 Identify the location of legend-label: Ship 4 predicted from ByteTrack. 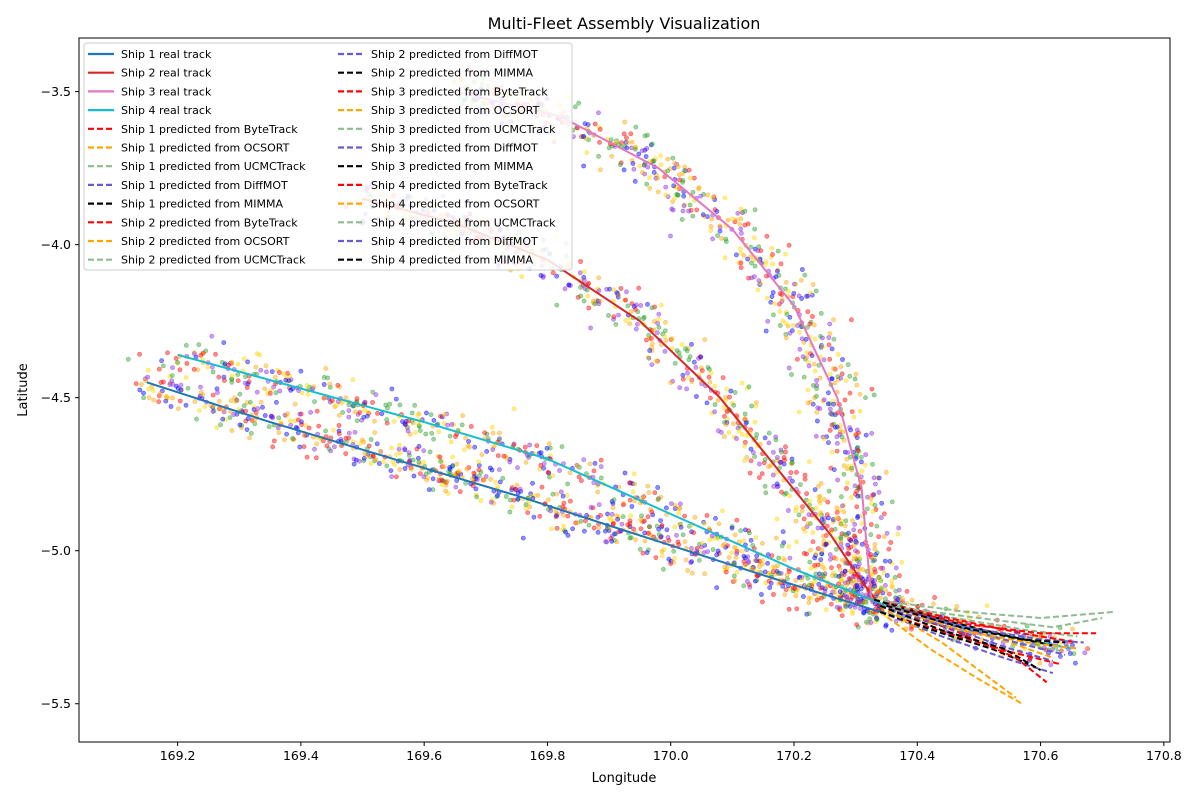
(459, 185).